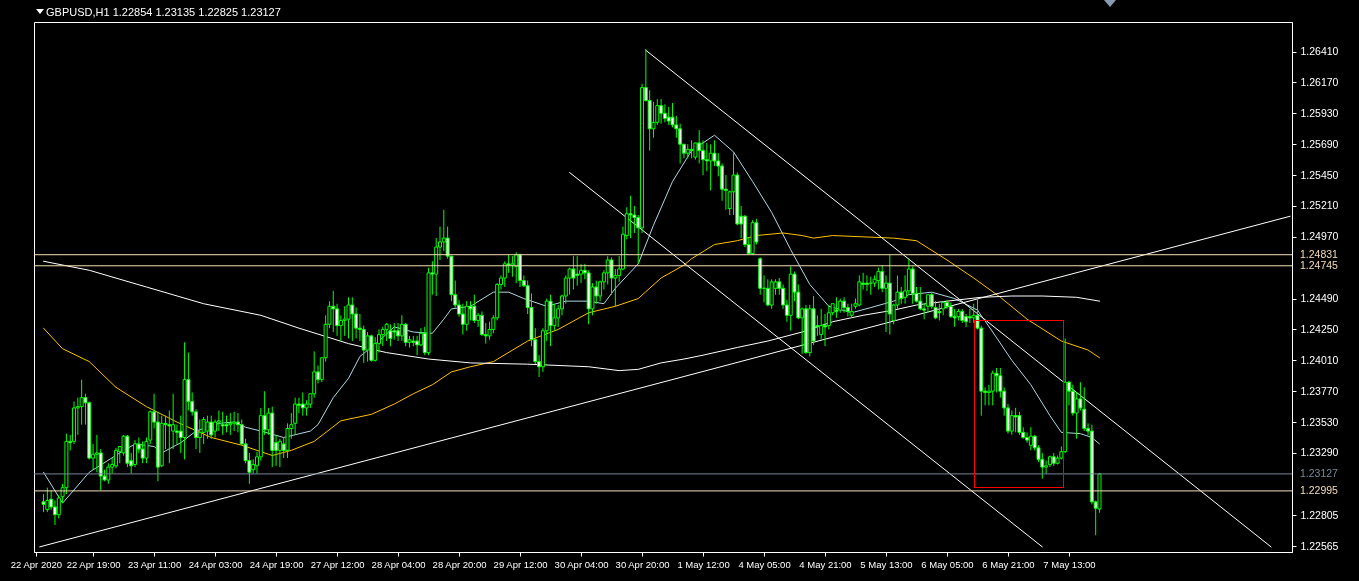  Describe the element at coordinates (1319, 174) in the screenshot. I see `y-tick-label: 1.25450` at that location.